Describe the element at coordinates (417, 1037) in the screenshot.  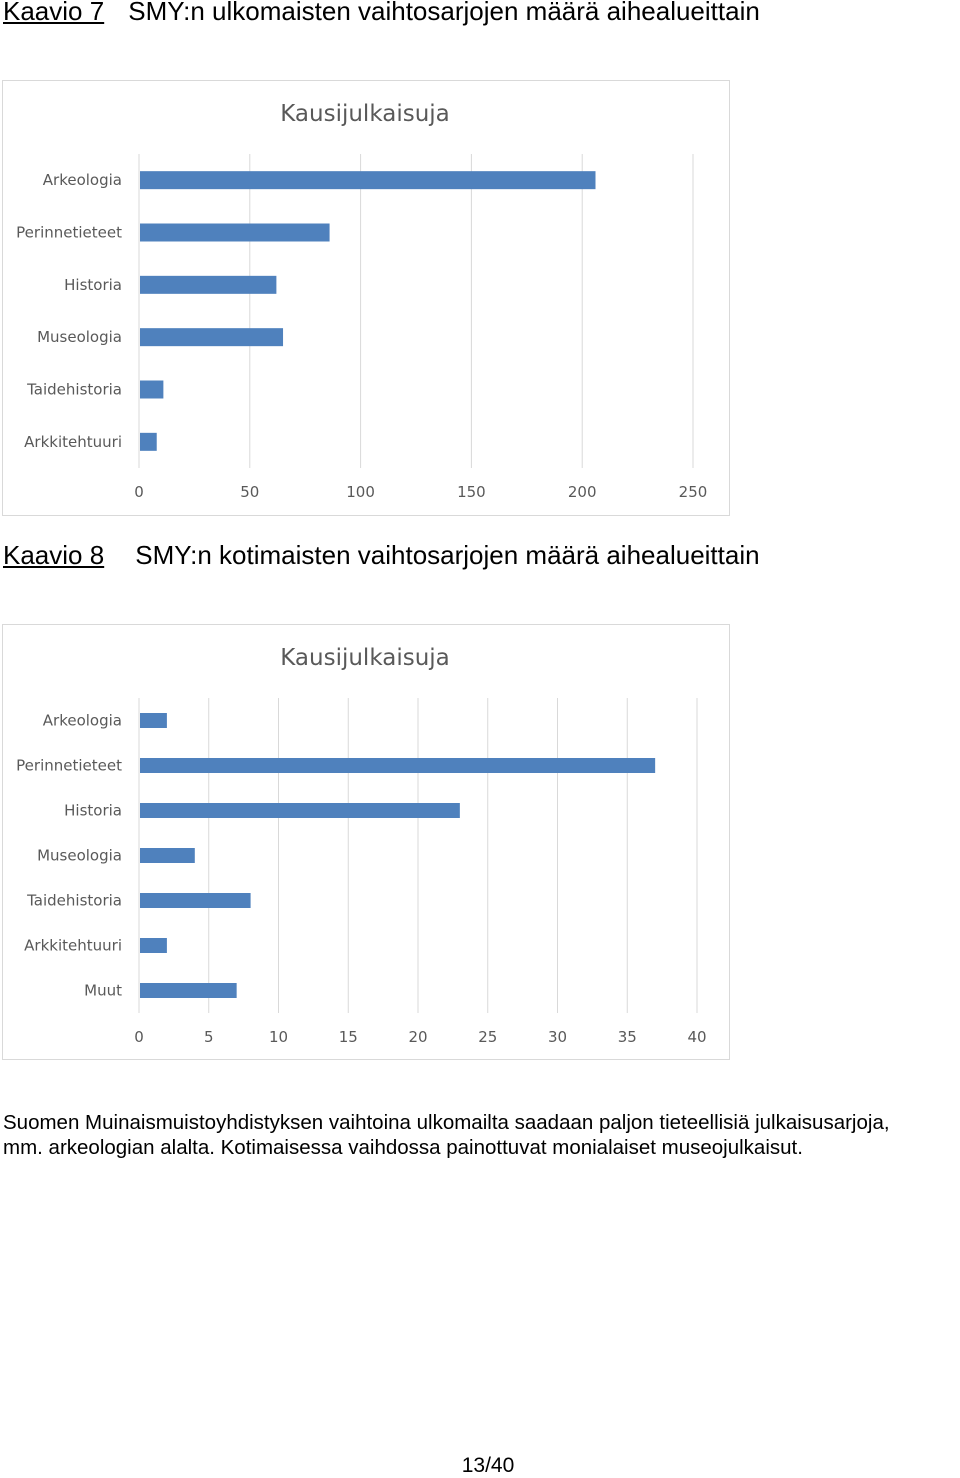
I see `x-tick-label: 20` at that location.